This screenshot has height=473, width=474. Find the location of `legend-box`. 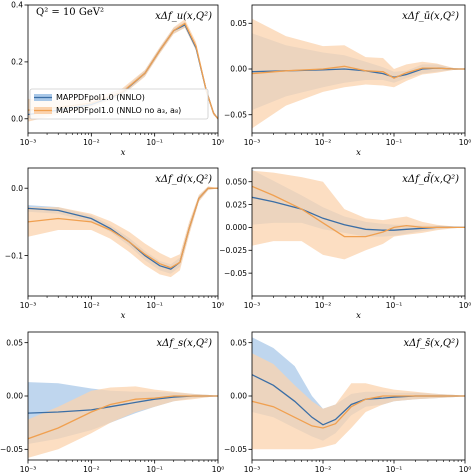

legend-box is located at coordinates (119, 104).